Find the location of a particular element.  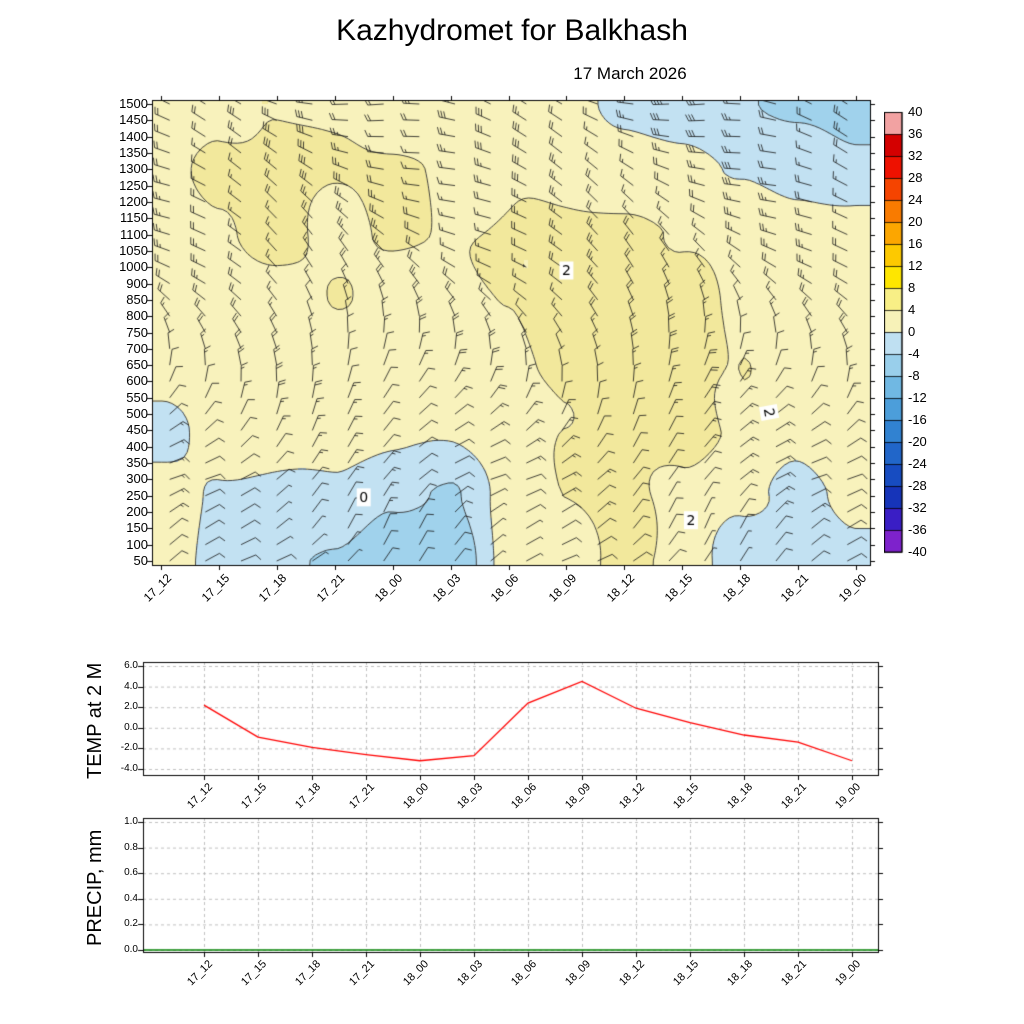

colorbar-tick-label: -12 is located at coordinates (917, 397).